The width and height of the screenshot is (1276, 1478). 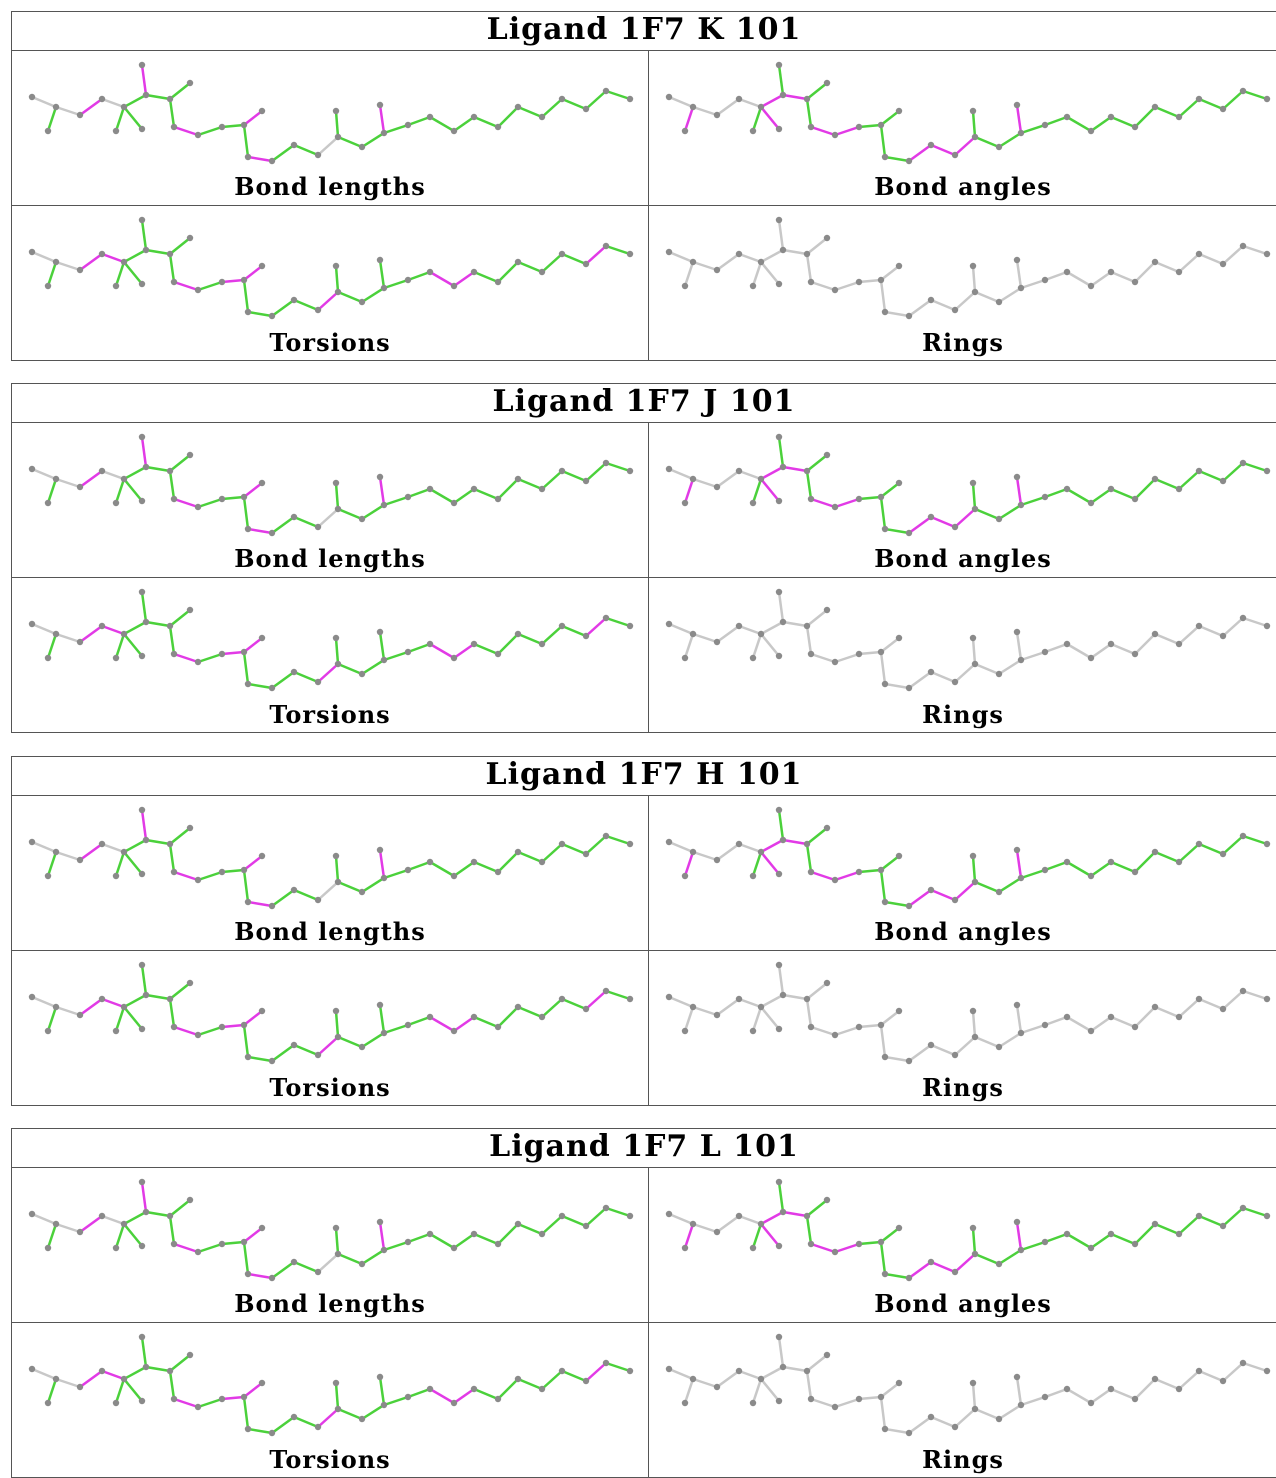 I want to click on torsions-panel: Torsions, so click(x=330, y=283).